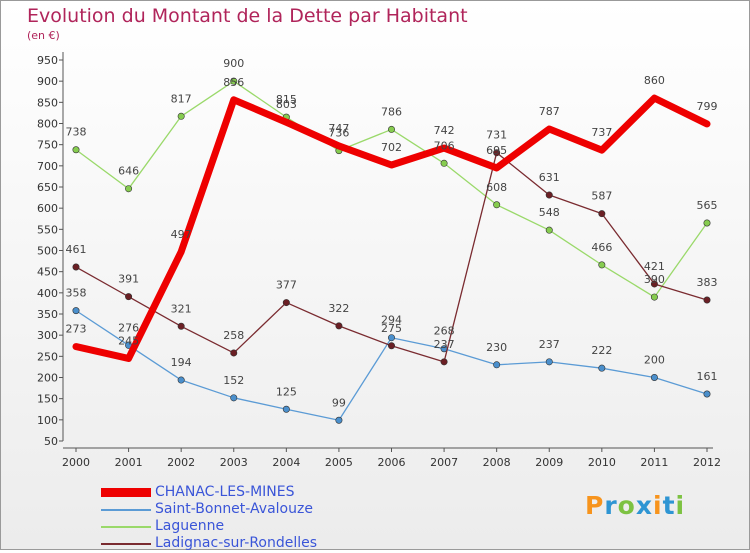  Describe the element at coordinates (76, 329) in the screenshot. I see `data-label: 273` at that location.